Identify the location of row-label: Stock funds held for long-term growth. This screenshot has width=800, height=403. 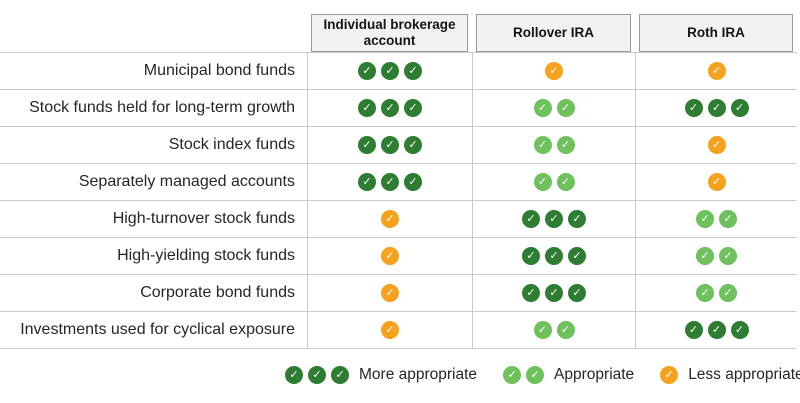
(162, 107).